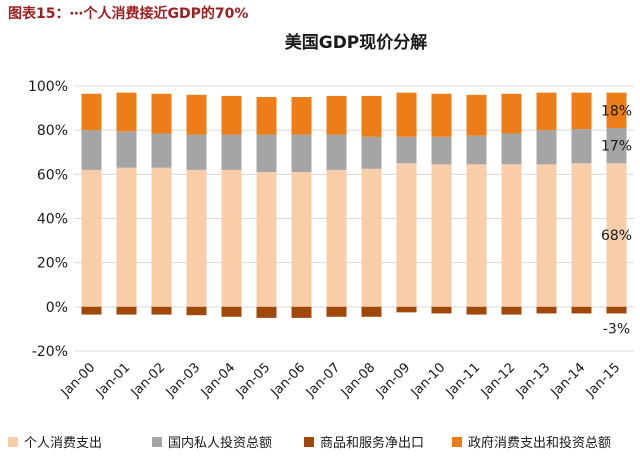 The width and height of the screenshot is (640, 461). I want to click on y-tick-label: 20%, so click(52, 264).